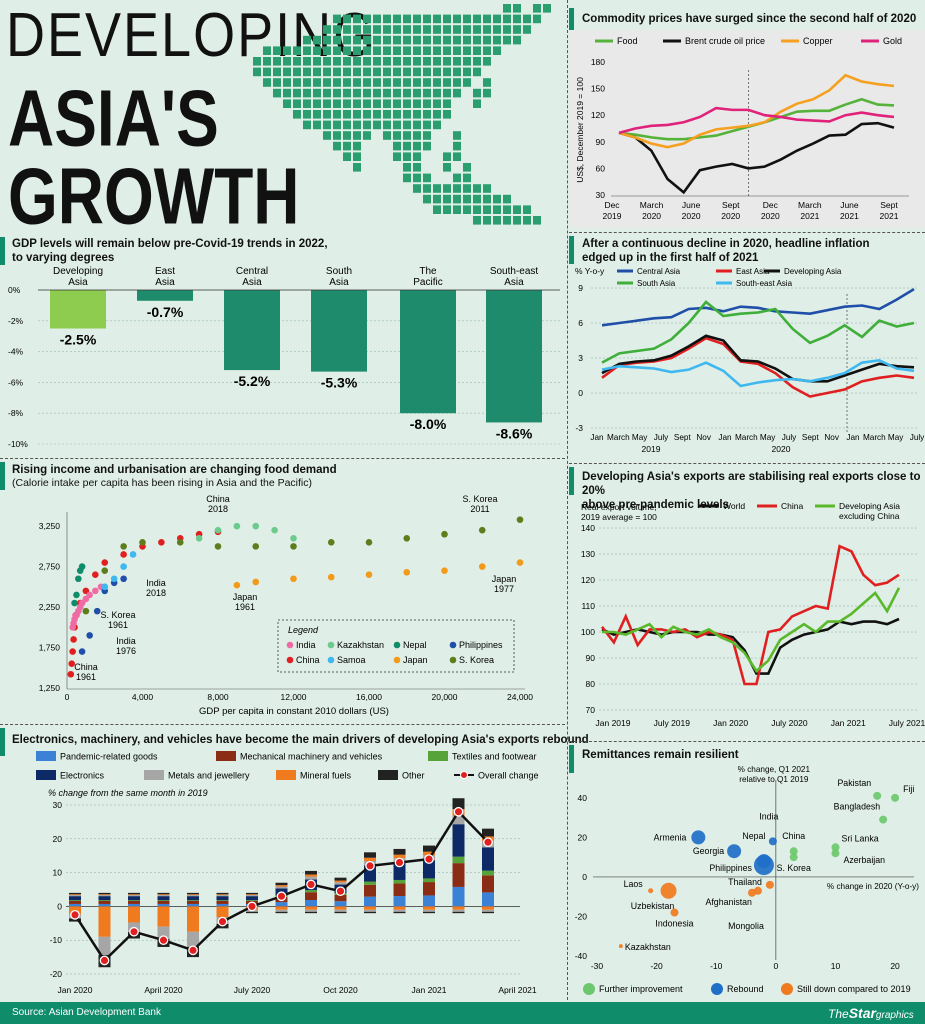  Describe the element at coordinates (781, 449) in the screenshot. I see `inflation-year-label: 2020` at that location.